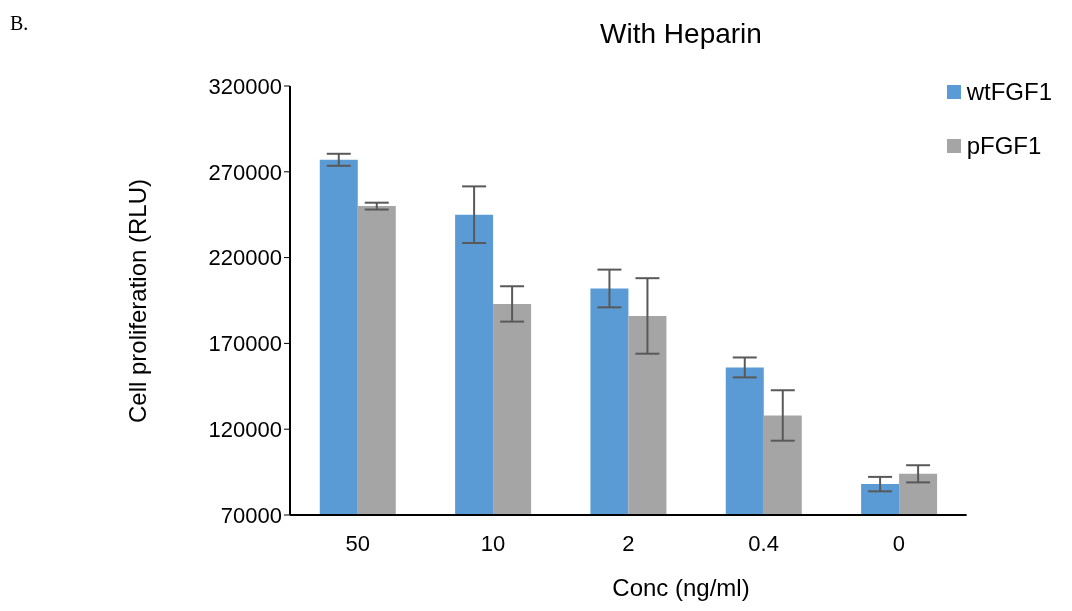 The width and height of the screenshot is (1072, 611). I want to click on y-tick-label: 320000, so click(245, 86).